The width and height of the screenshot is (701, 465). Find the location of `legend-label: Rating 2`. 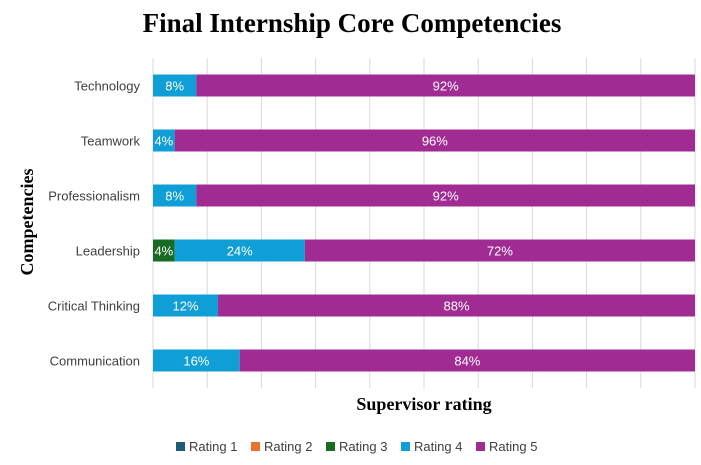

legend-label: Rating 2 is located at coordinates (288, 446).